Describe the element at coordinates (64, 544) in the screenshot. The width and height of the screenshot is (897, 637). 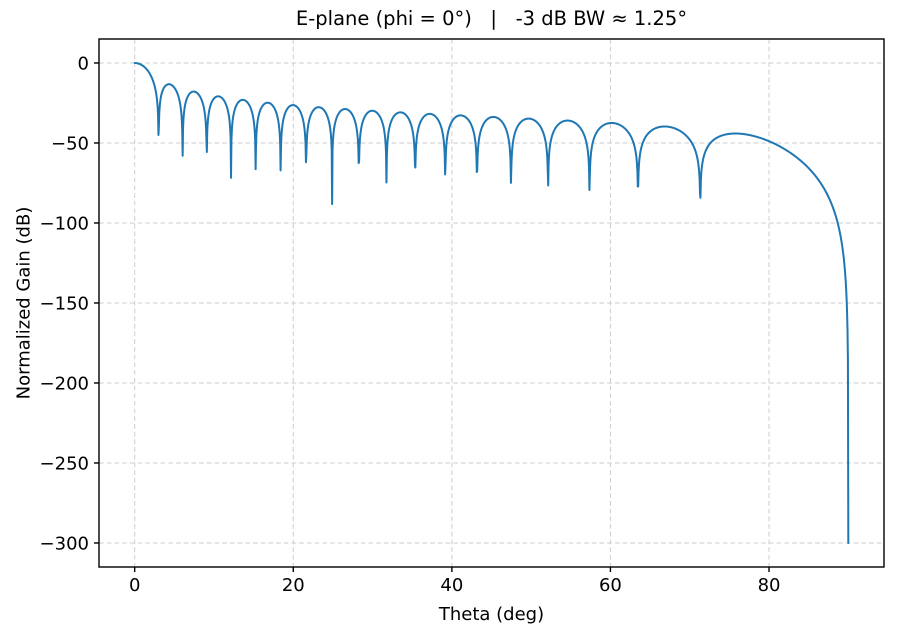
I see `y-tick-label: −300` at that location.